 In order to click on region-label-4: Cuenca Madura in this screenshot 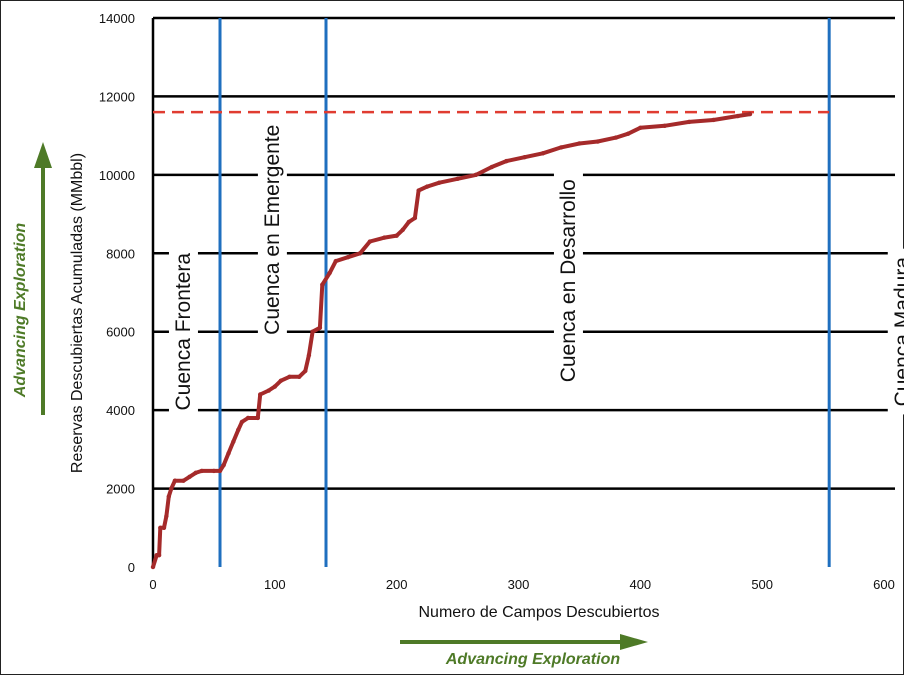, I will do `click(895, 331)`.